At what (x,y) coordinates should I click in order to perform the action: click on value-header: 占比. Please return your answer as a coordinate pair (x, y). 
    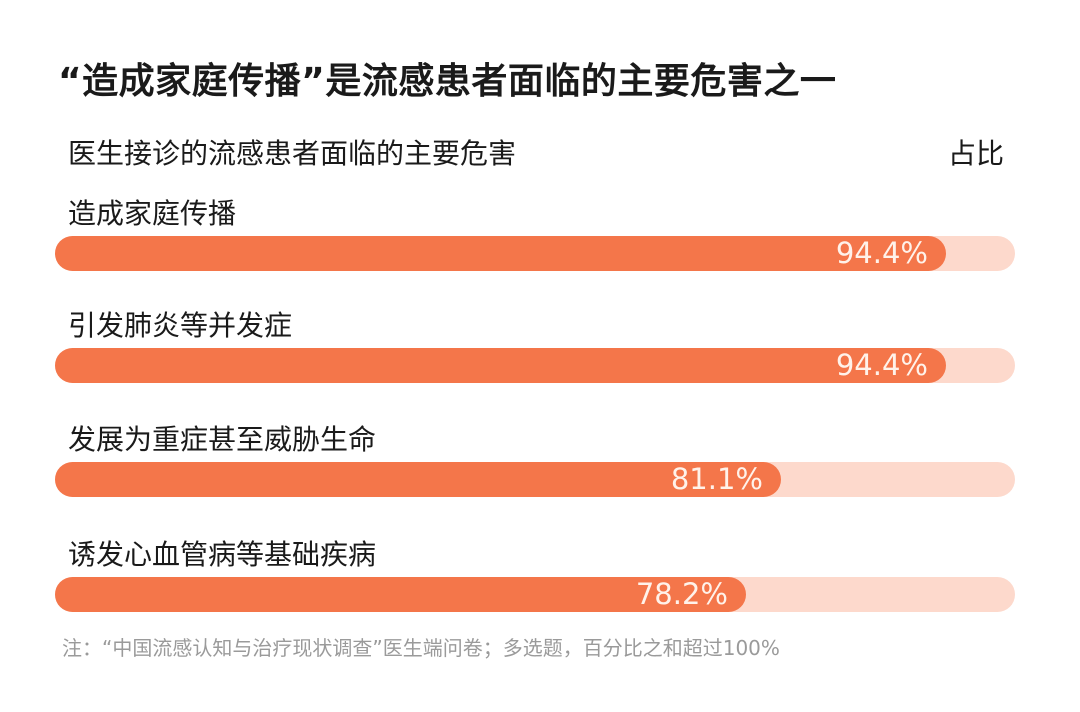
    Looking at the image, I should click on (975, 153).